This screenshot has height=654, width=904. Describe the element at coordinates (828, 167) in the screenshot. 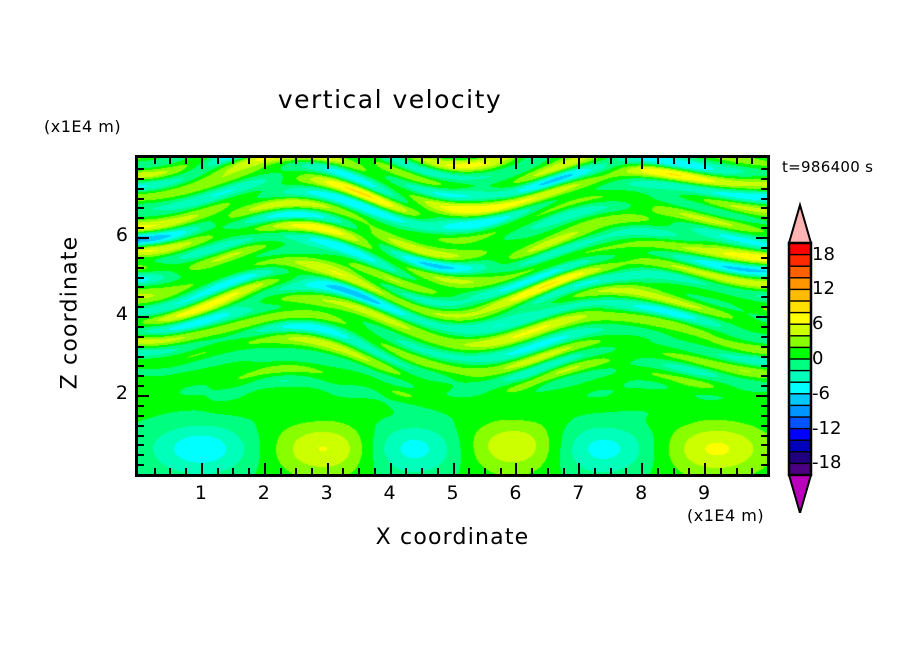

I see `time-annotation: t=986400 s` at that location.